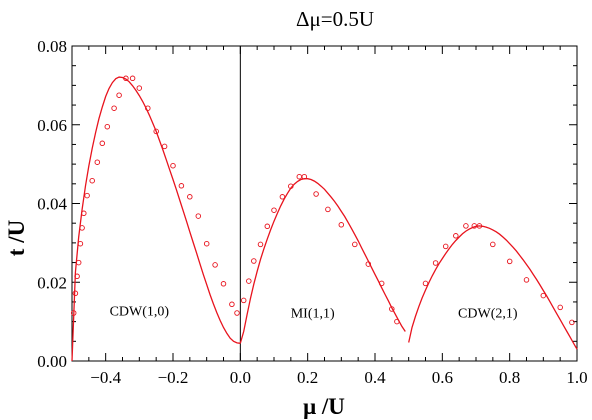 This screenshot has height=420, width=592. What do you see at coordinates (52, 282) in the screenshot?
I see `y-tick-label: 0.02` at bounding box center [52, 282].